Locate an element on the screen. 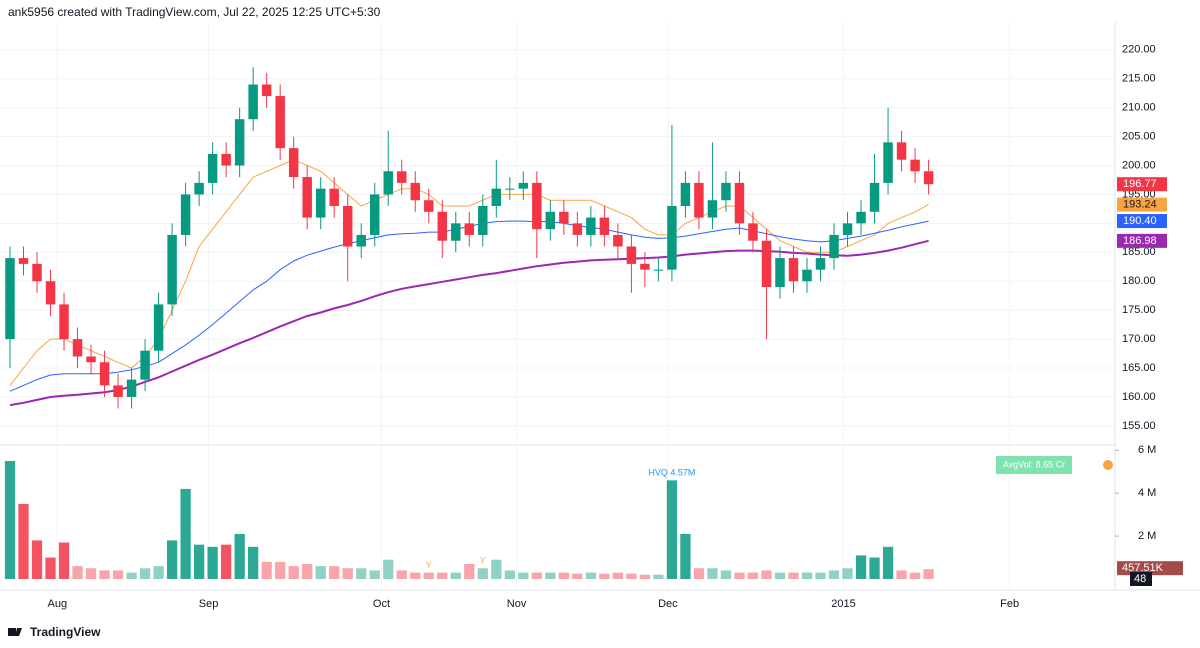 The width and height of the screenshot is (1200, 648). y-tick-label: 220.00 is located at coordinates (1139, 50).